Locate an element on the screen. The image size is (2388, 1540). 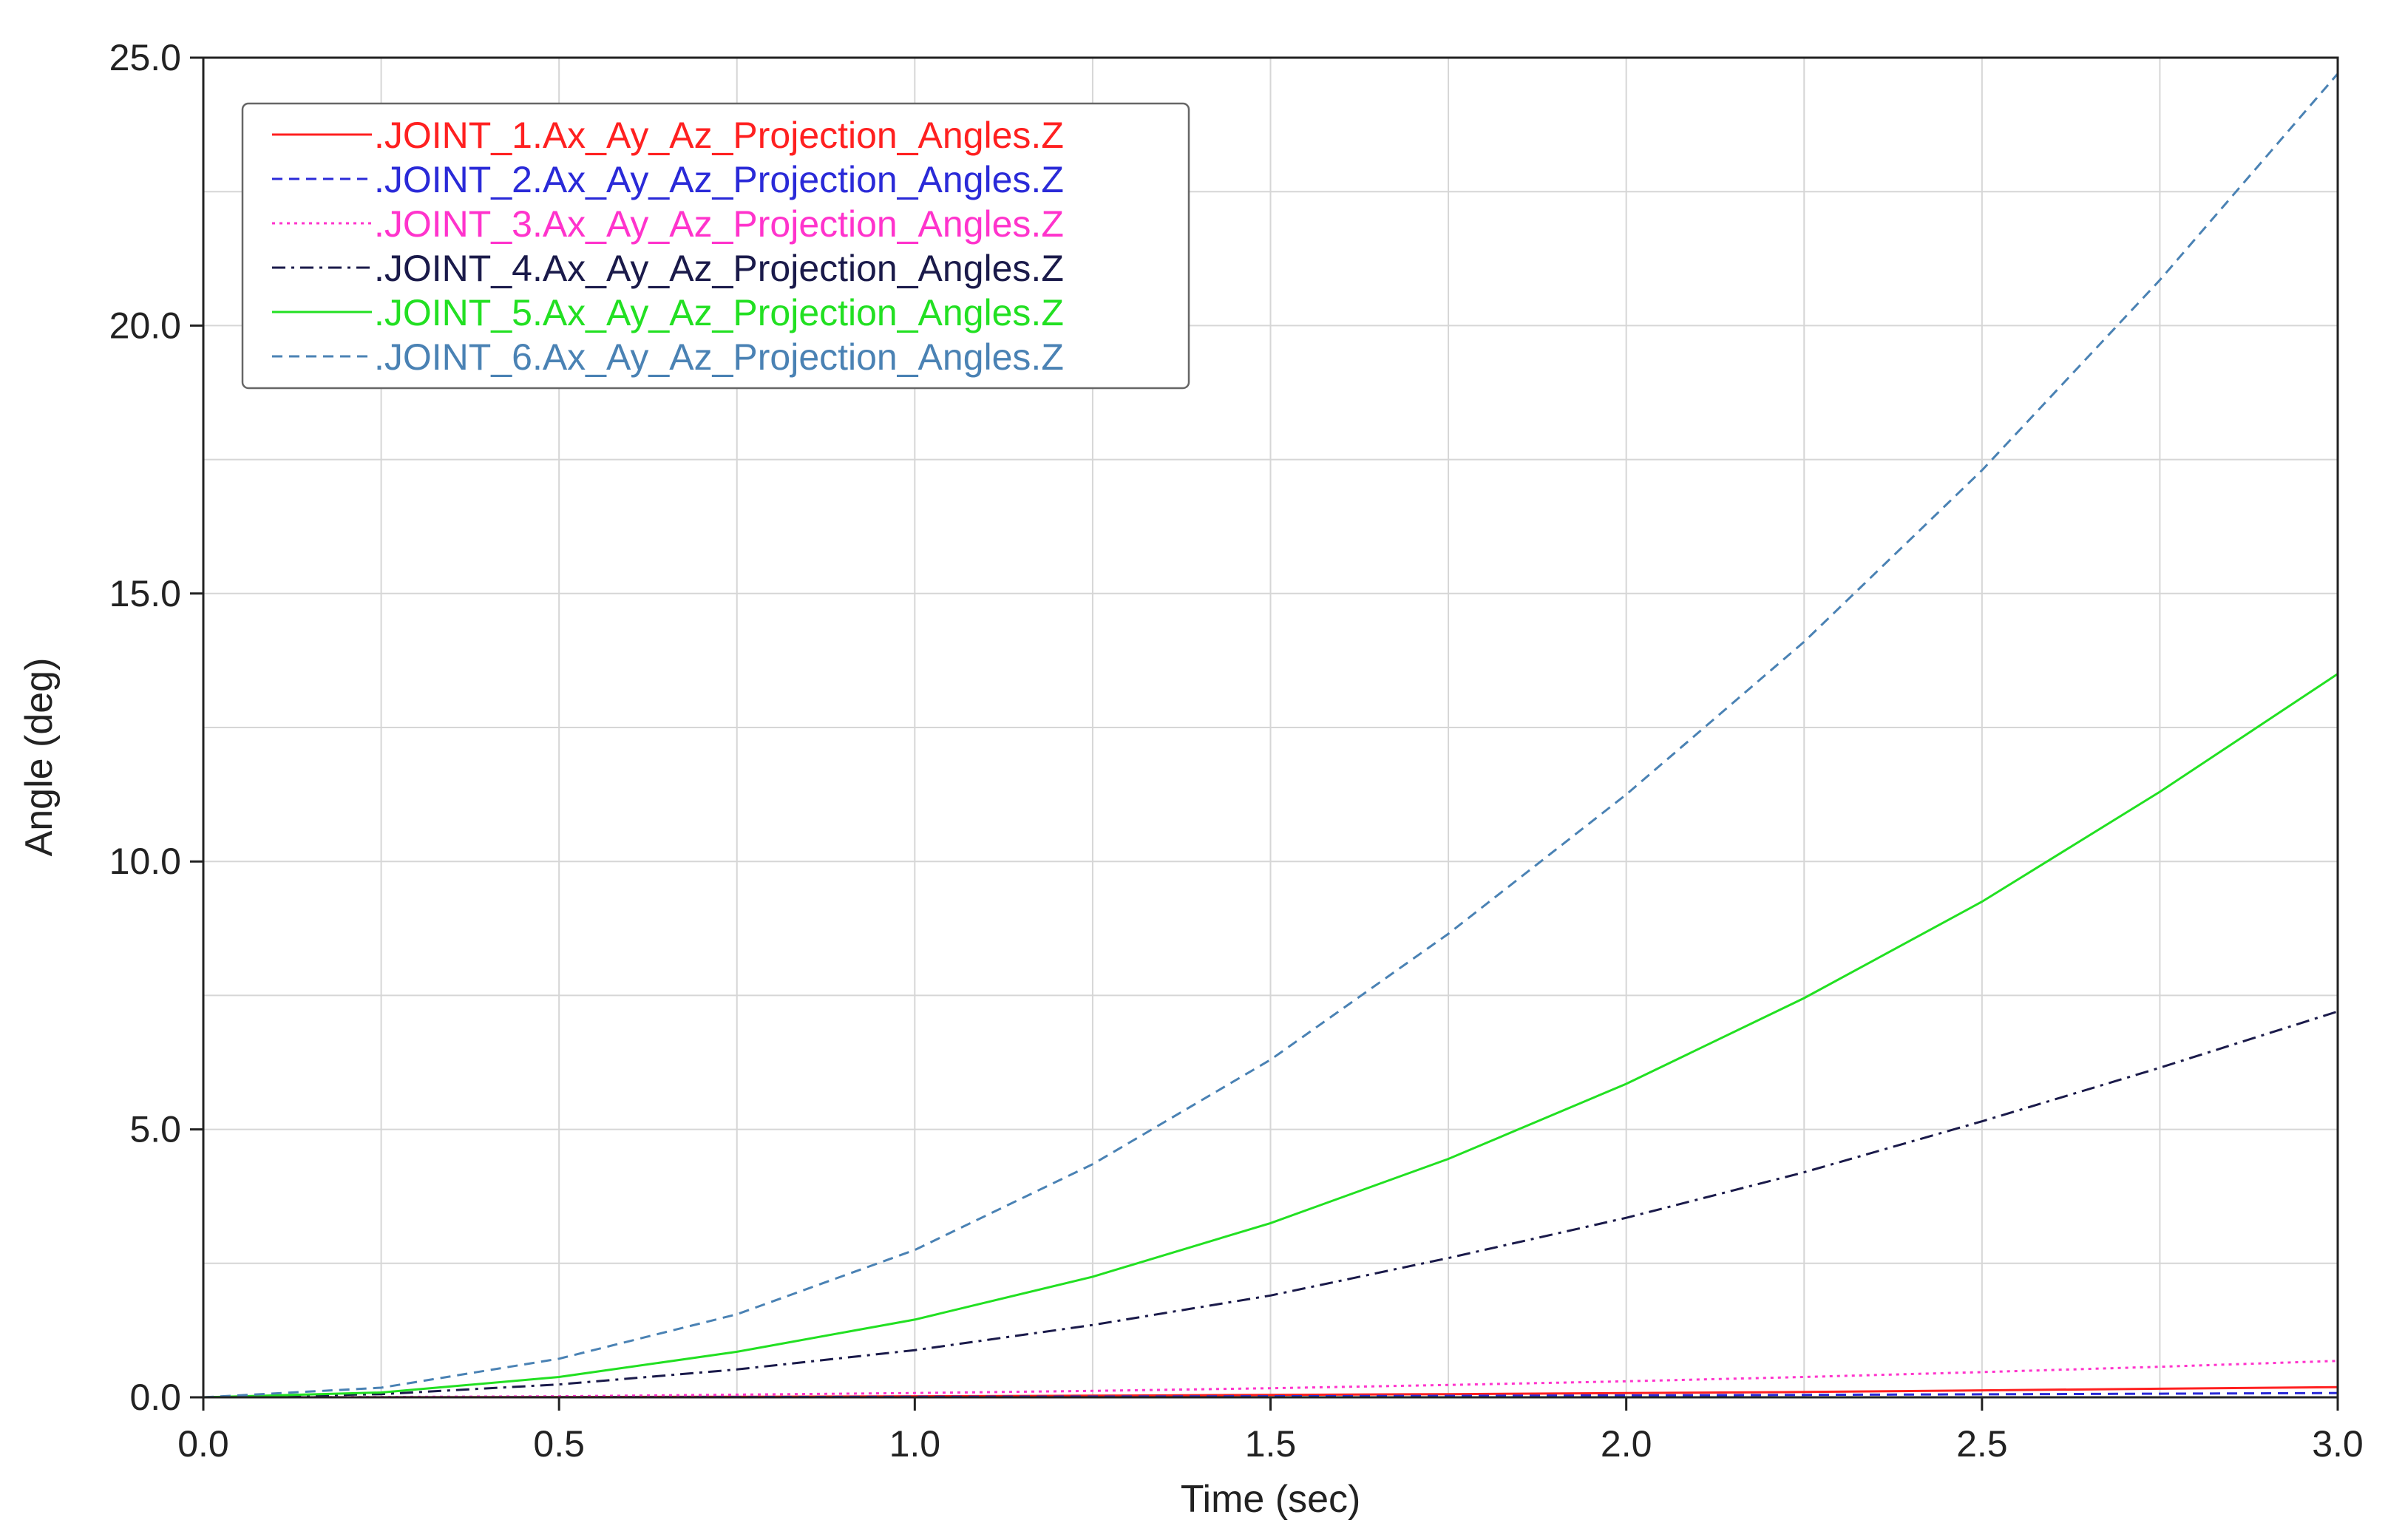
x-tick-label: 0.0 is located at coordinates (203, 1444).